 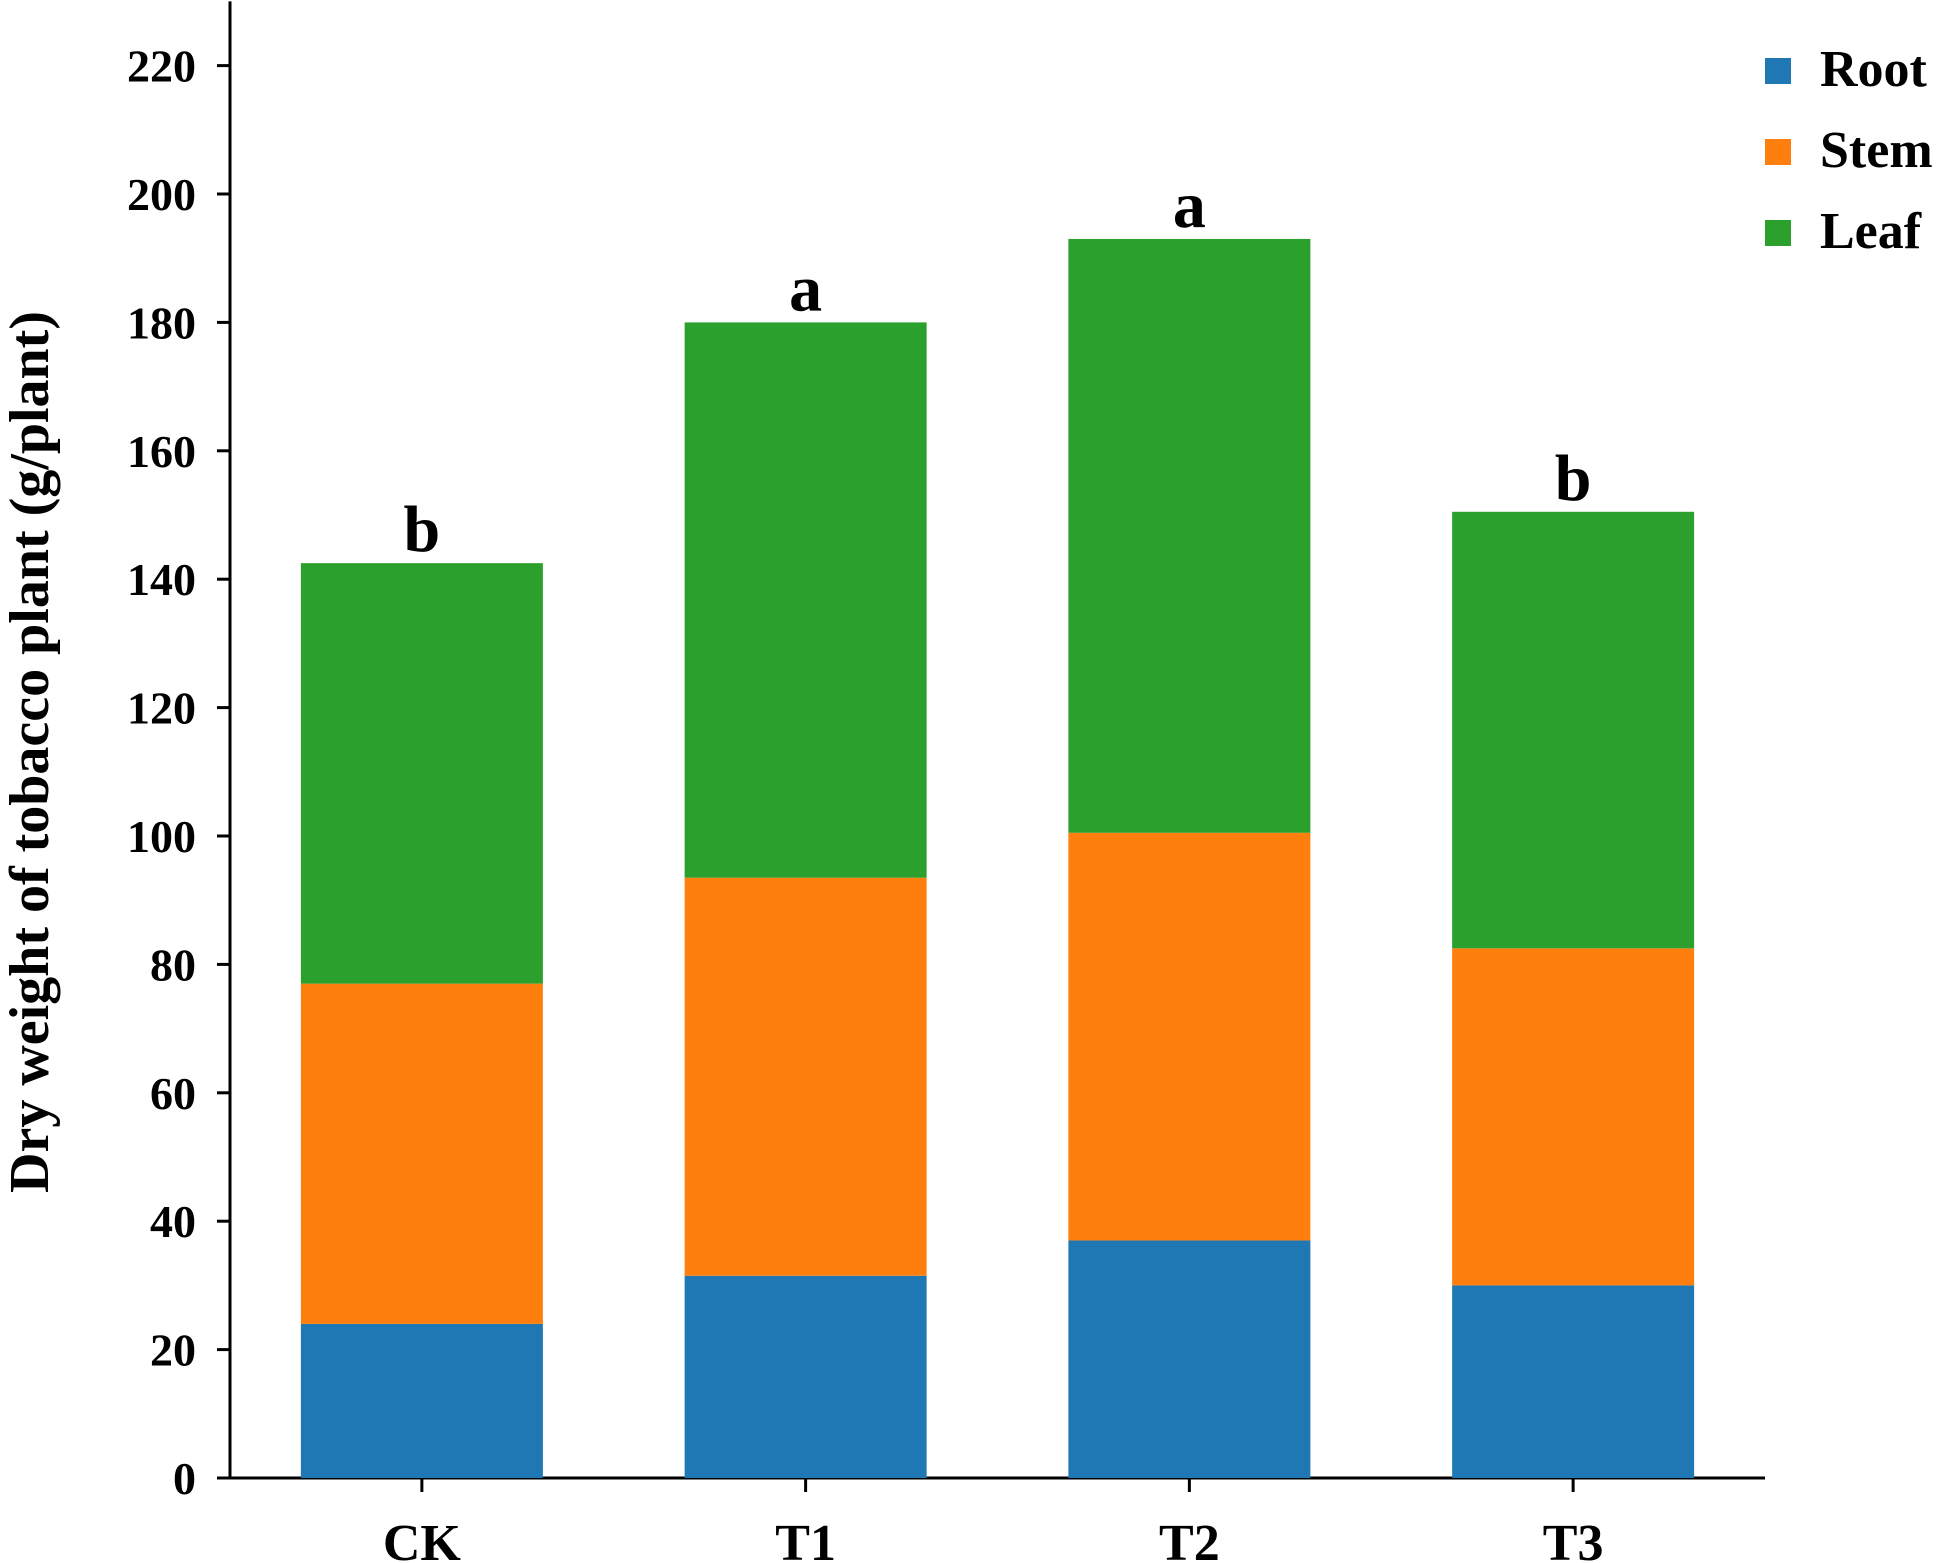 What do you see at coordinates (1778, 71) in the screenshot?
I see `legend-swatch-root` at bounding box center [1778, 71].